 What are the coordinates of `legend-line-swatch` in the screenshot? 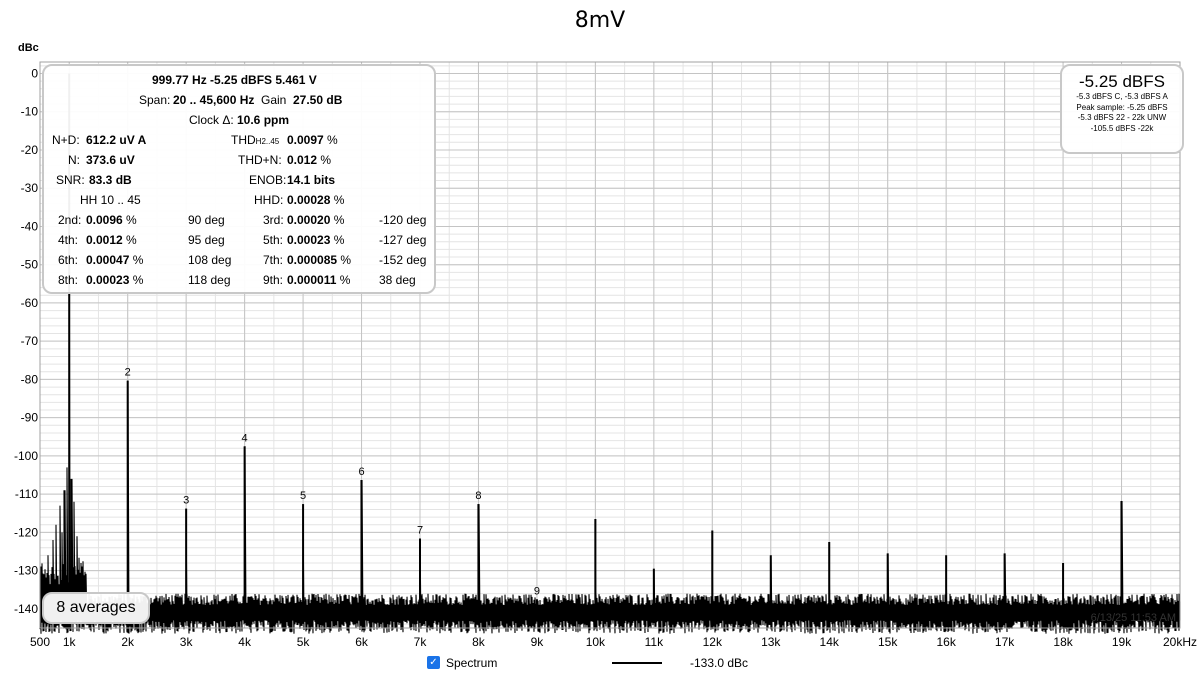 It's located at (637, 663).